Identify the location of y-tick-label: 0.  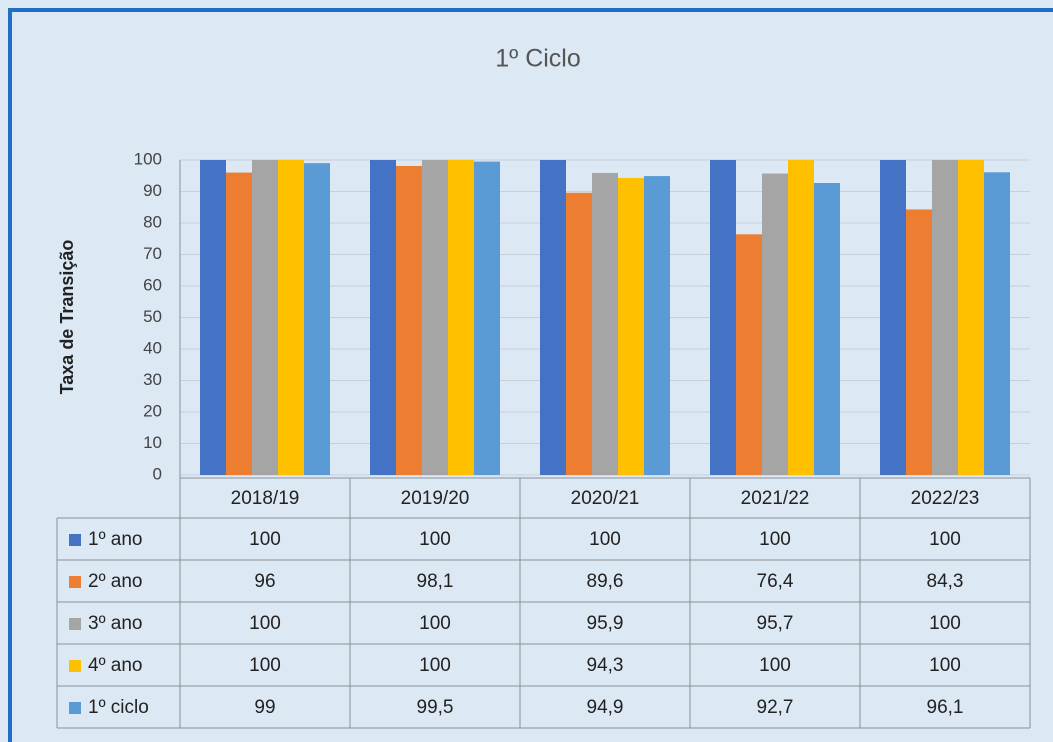
(157, 473).